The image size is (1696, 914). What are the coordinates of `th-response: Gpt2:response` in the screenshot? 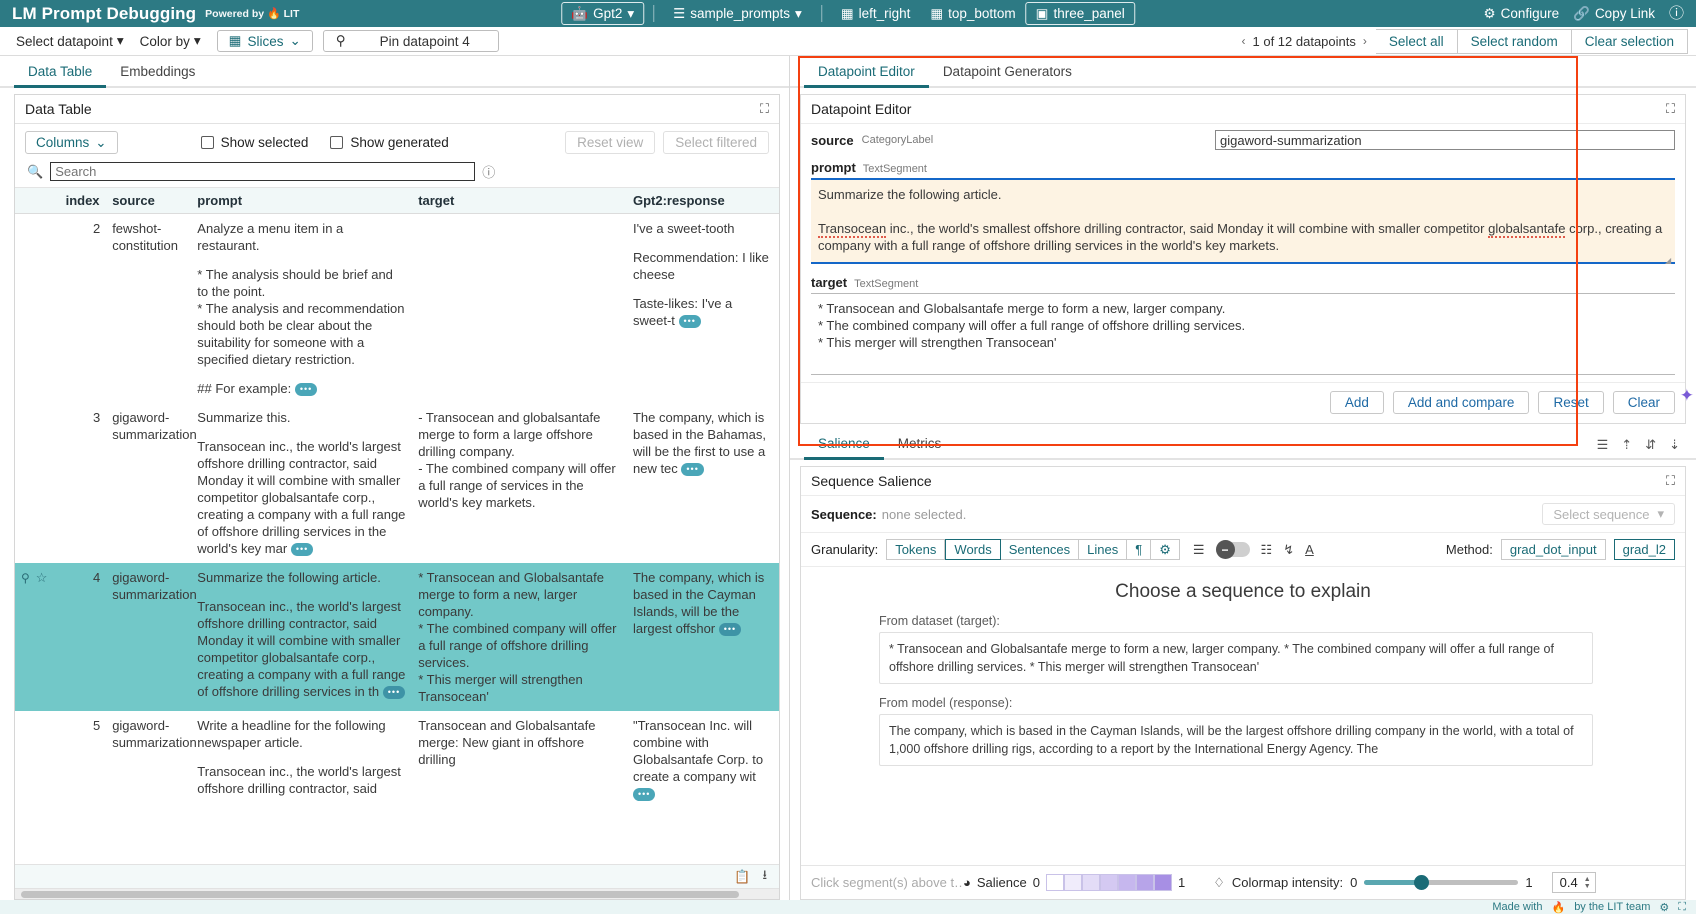 It's located at (702, 201).